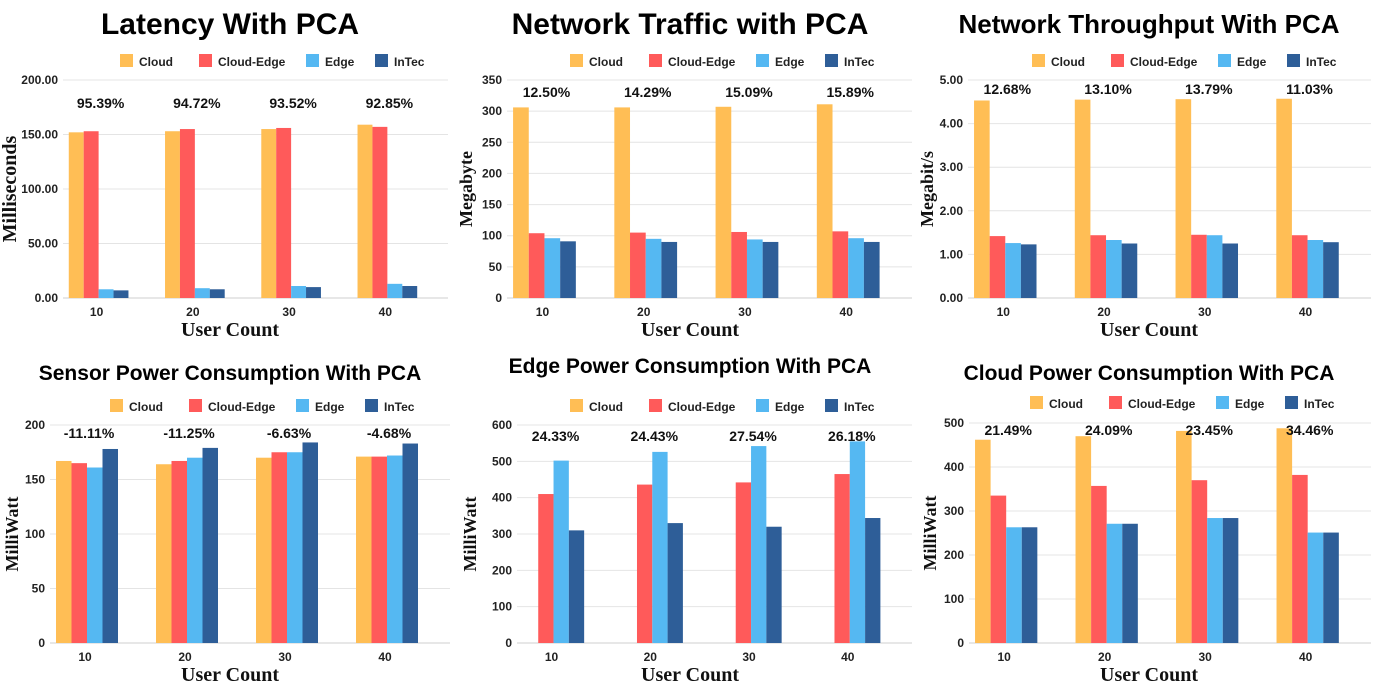 The height and width of the screenshot is (690, 1379). I want to click on percent-annotation: -6.63%, so click(289, 433).